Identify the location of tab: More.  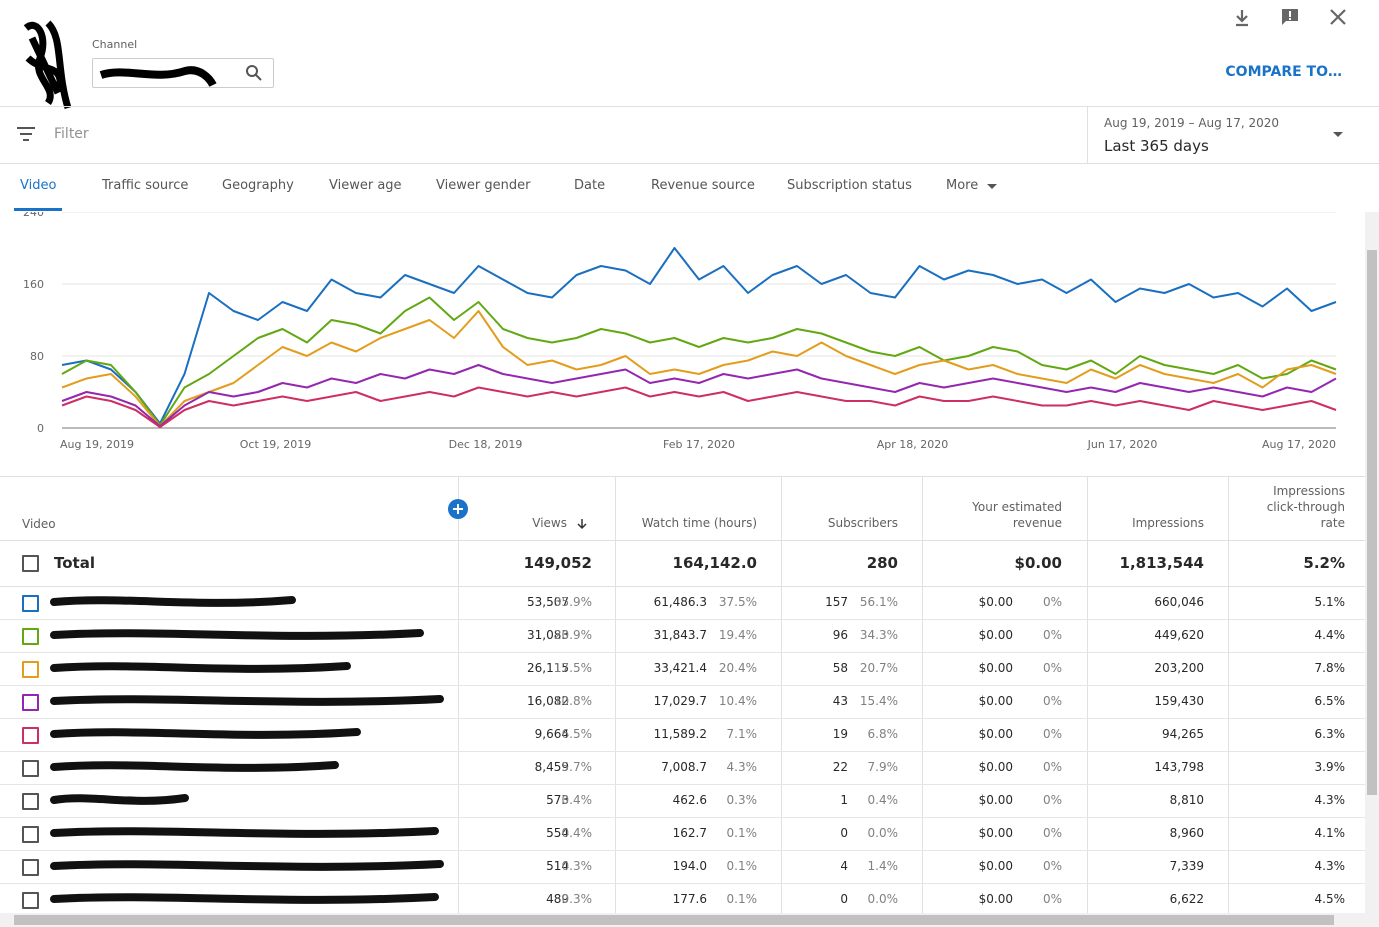
(962, 185).